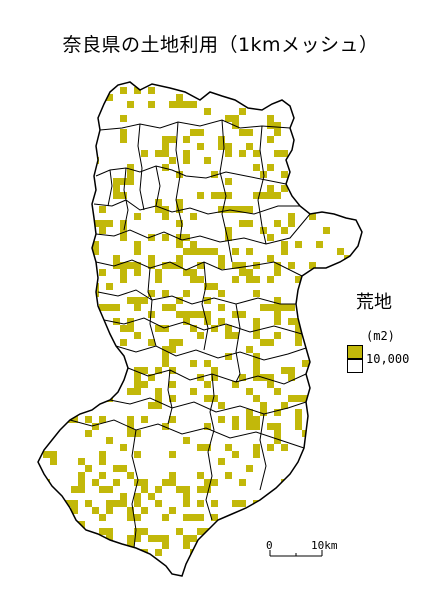 The width and height of the screenshot is (441, 605). I want to click on legend-title: 荒地, so click(374, 302).